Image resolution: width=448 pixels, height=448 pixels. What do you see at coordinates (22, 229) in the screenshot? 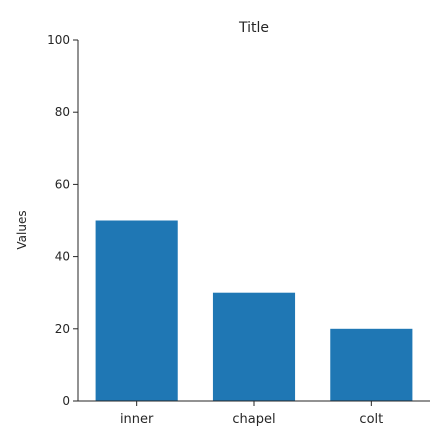
I see `y-axis-title: Values` at bounding box center [22, 229].